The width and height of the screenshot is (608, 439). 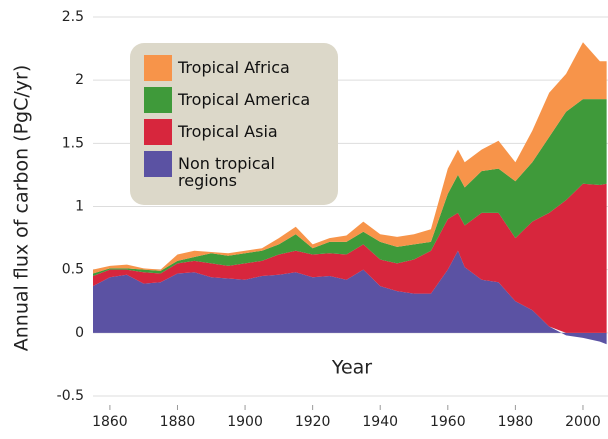 I want to click on x-tick-label: 2000, so click(x=583, y=422).